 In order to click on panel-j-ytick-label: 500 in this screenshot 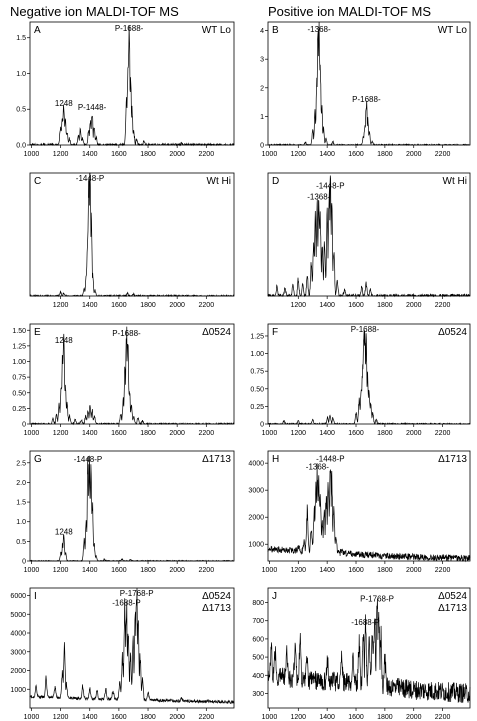, I will do `click(258, 658)`.